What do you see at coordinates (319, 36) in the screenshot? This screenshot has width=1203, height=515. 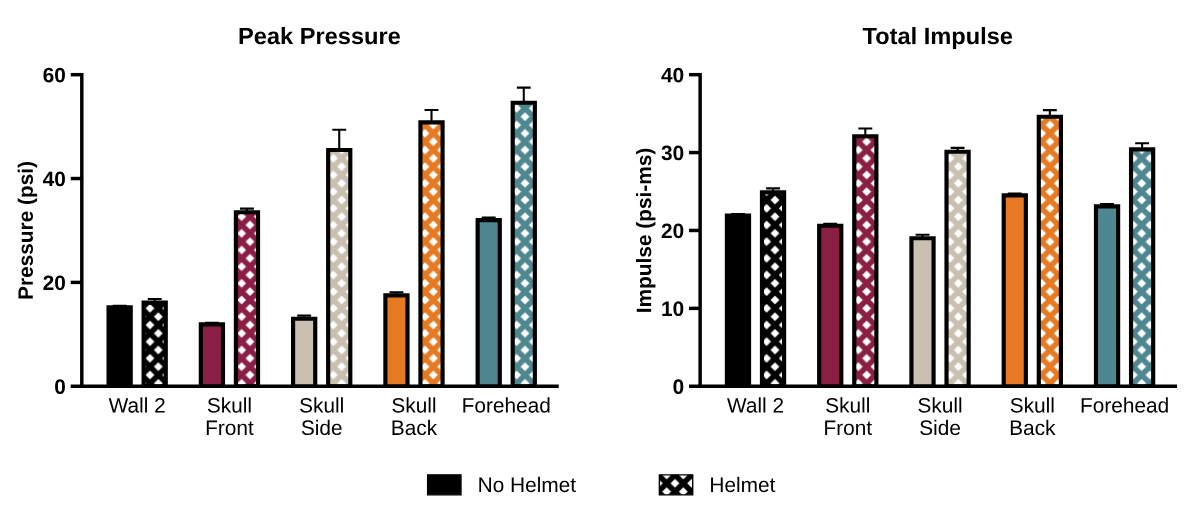 I see `chart-title: Peak Pressure` at bounding box center [319, 36].